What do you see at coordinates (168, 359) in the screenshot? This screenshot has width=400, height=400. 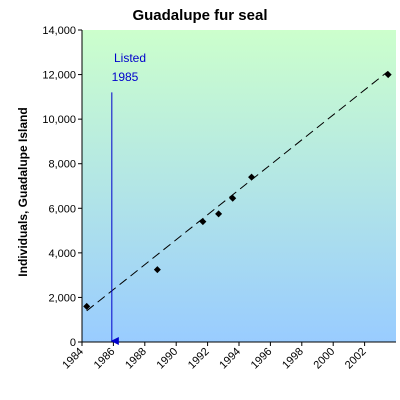 I see `x-tick-label: 1990` at bounding box center [168, 359].